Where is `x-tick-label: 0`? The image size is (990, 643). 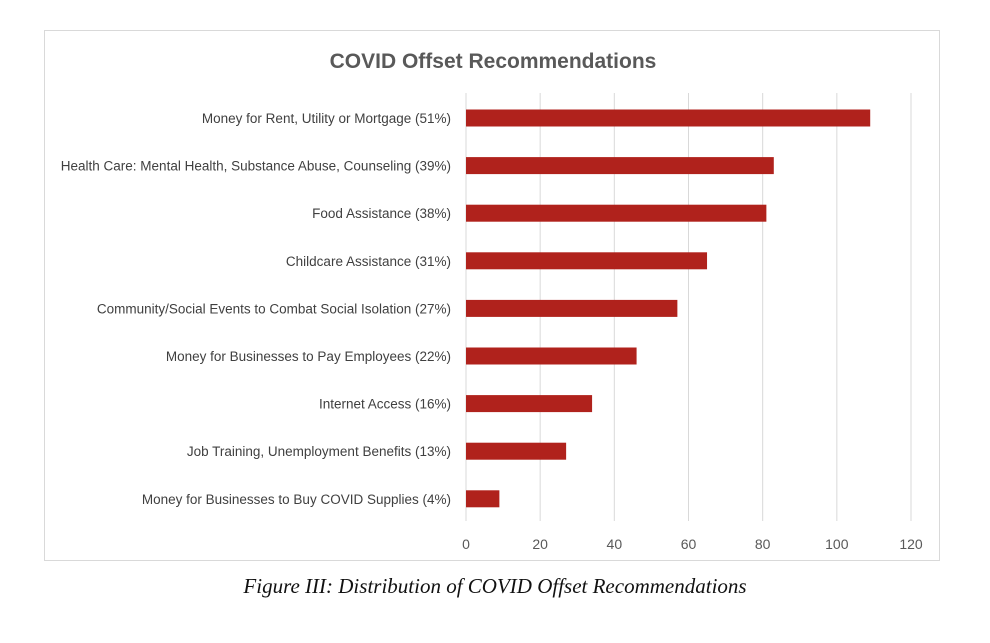
x-tick-label: 0 is located at coordinates (466, 544).